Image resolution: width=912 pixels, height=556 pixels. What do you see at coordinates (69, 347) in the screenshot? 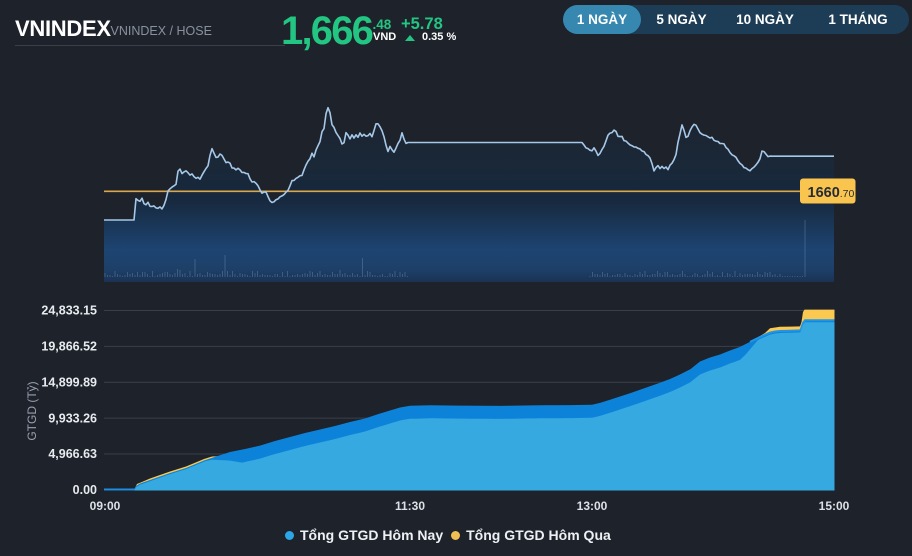
I see `svg-text: 19,866.52` at bounding box center [69, 347].